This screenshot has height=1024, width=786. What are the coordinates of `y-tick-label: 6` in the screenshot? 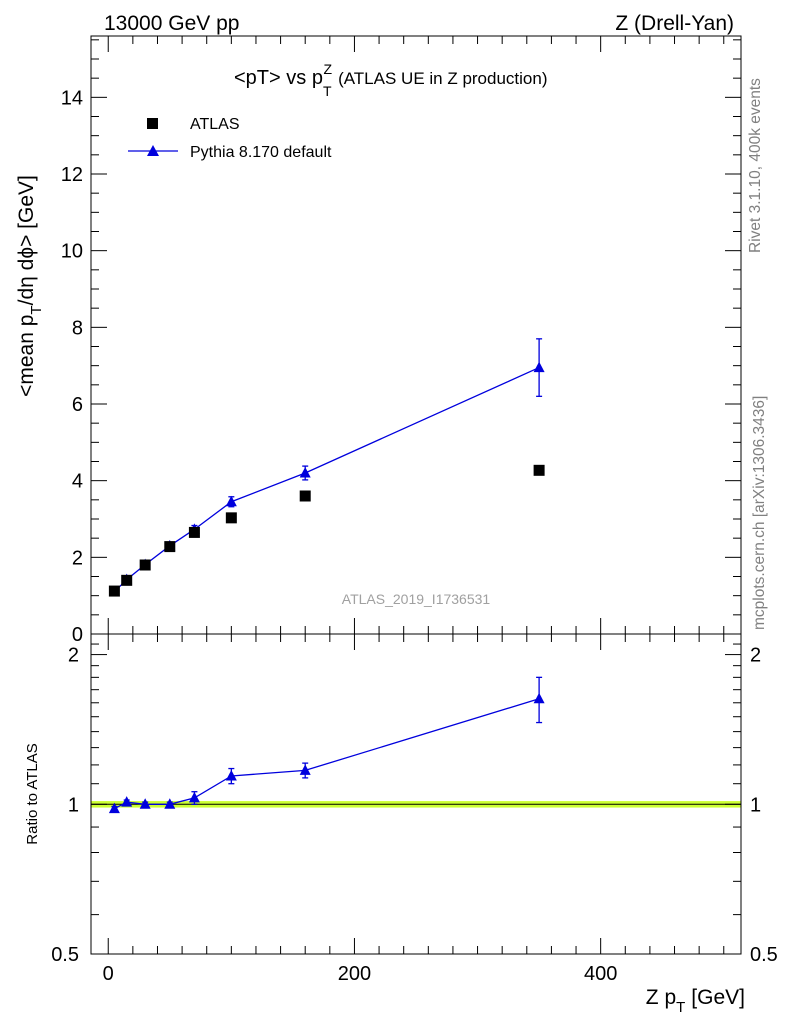 It's located at (77, 405).